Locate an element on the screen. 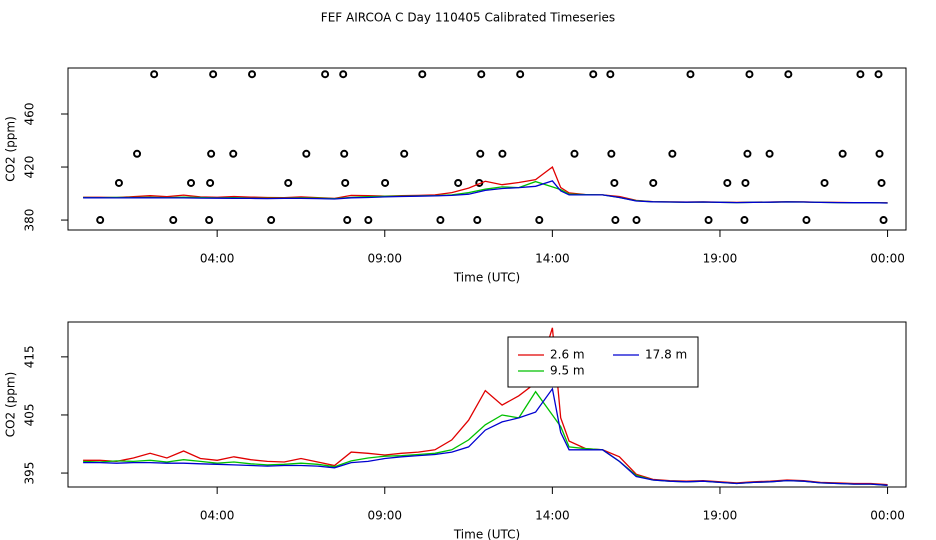  series-line is located at coordinates (485, 192).